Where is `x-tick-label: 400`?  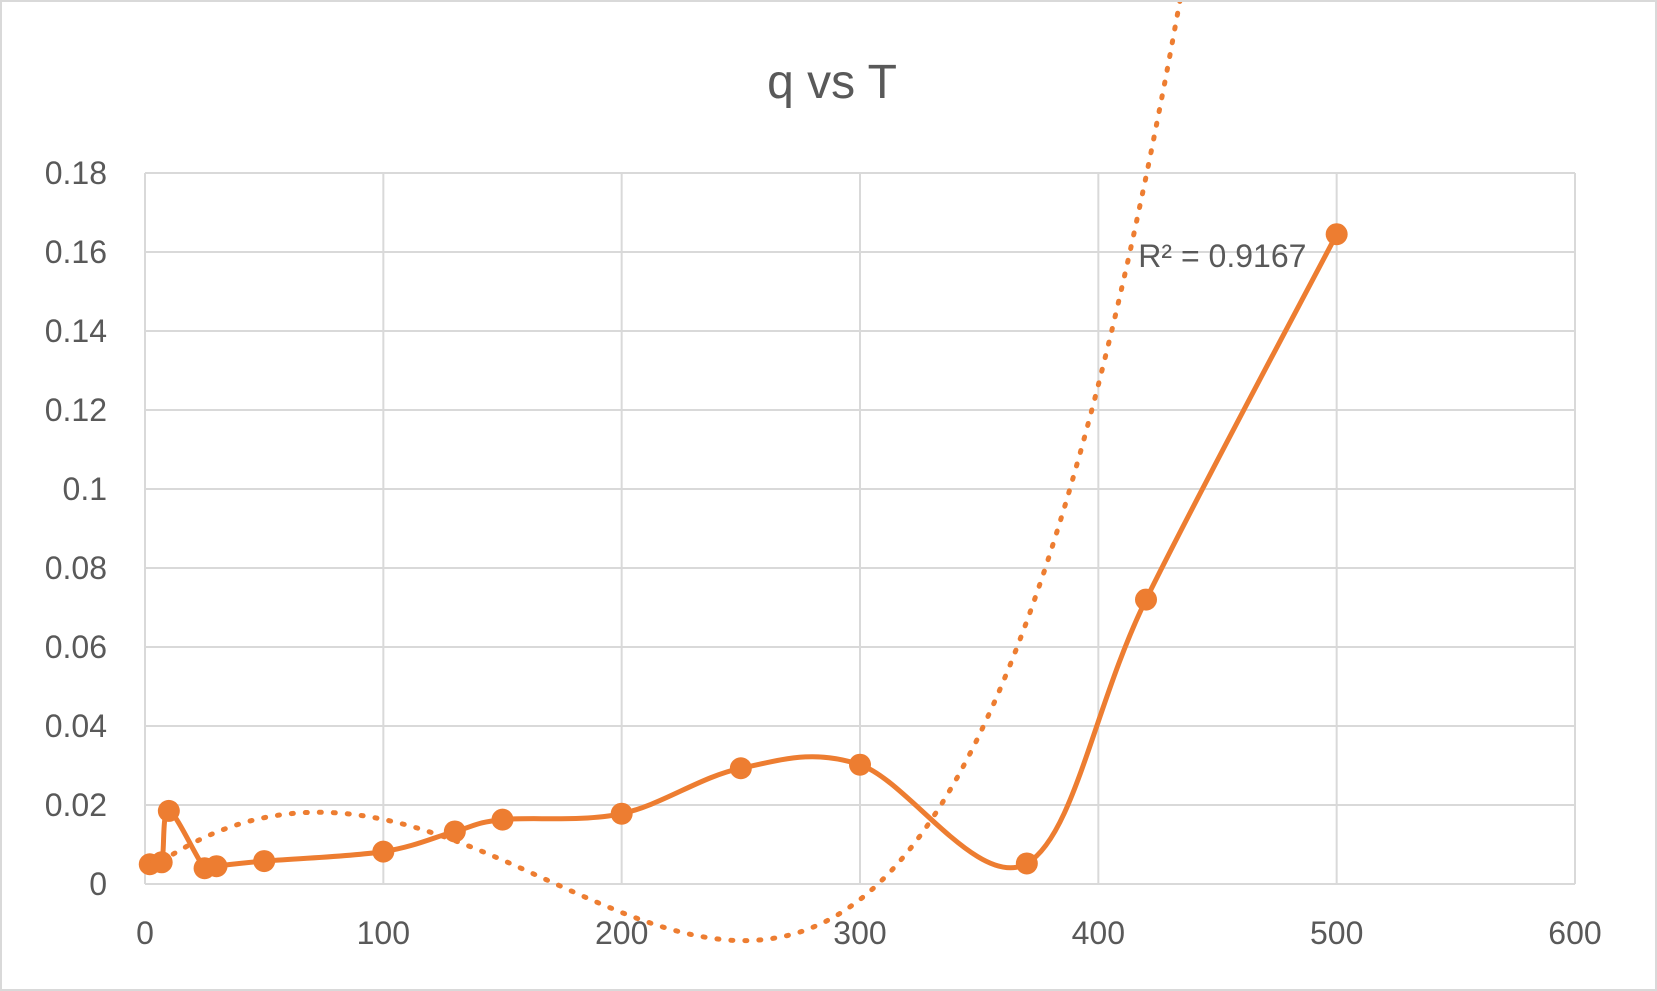
x-tick-label: 400 is located at coordinates (1098, 933).